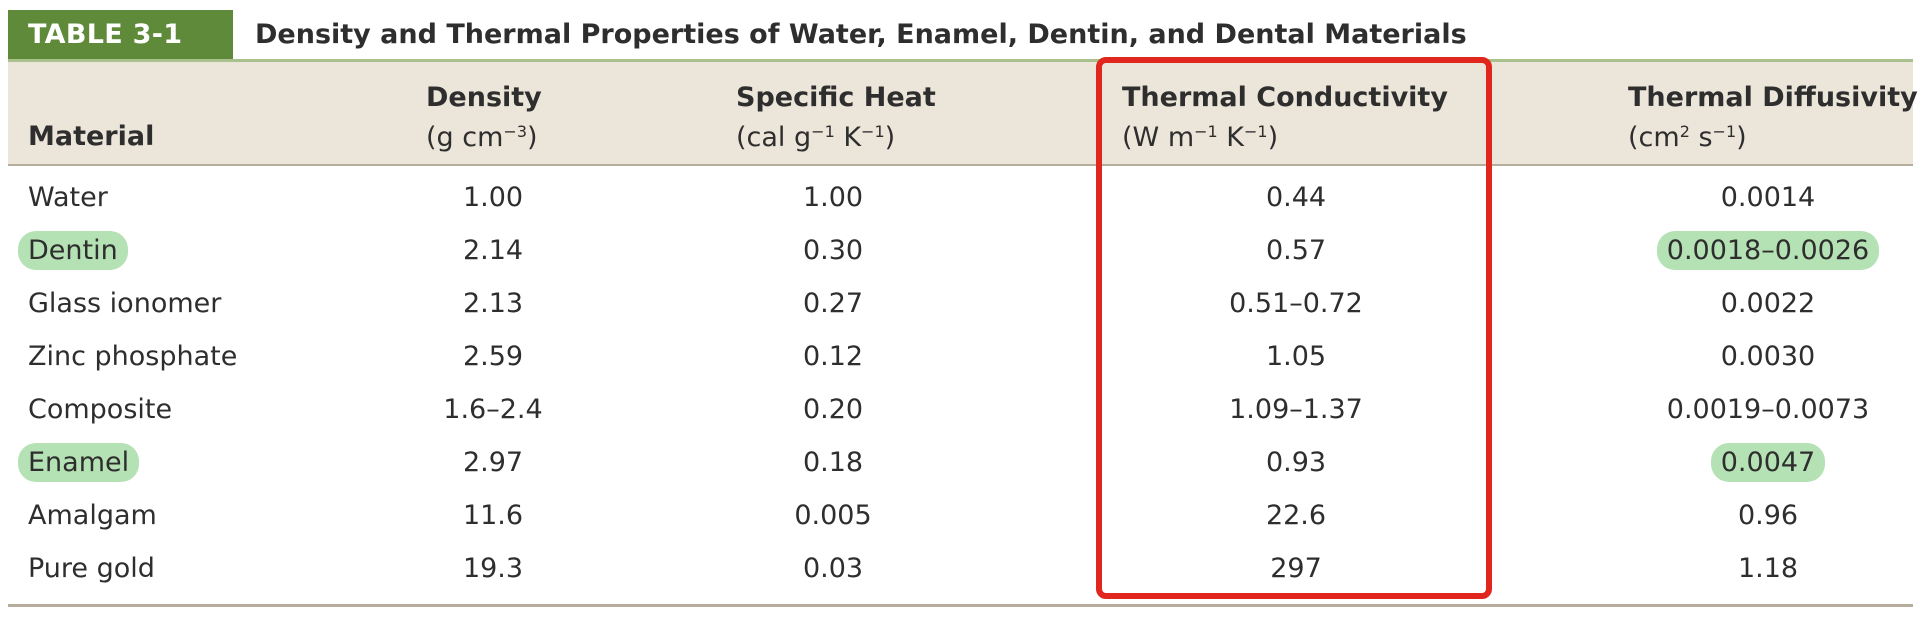  What do you see at coordinates (493, 356) in the screenshot?
I see `cell-density: 2.59` at bounding box center [493, 356].